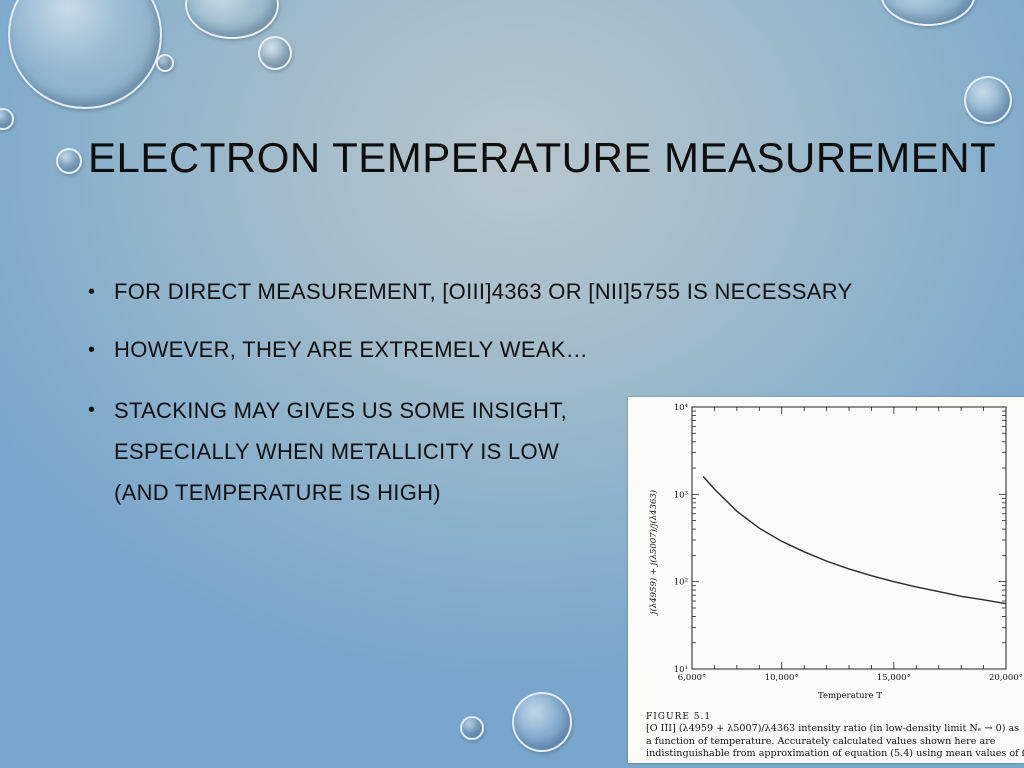 This screenshot has height=768, width=1024. What do you see at coordinates (681, 408) in the screenshot?
I see `y-tick-label: 10⁴` at bounding box center [681, 408].